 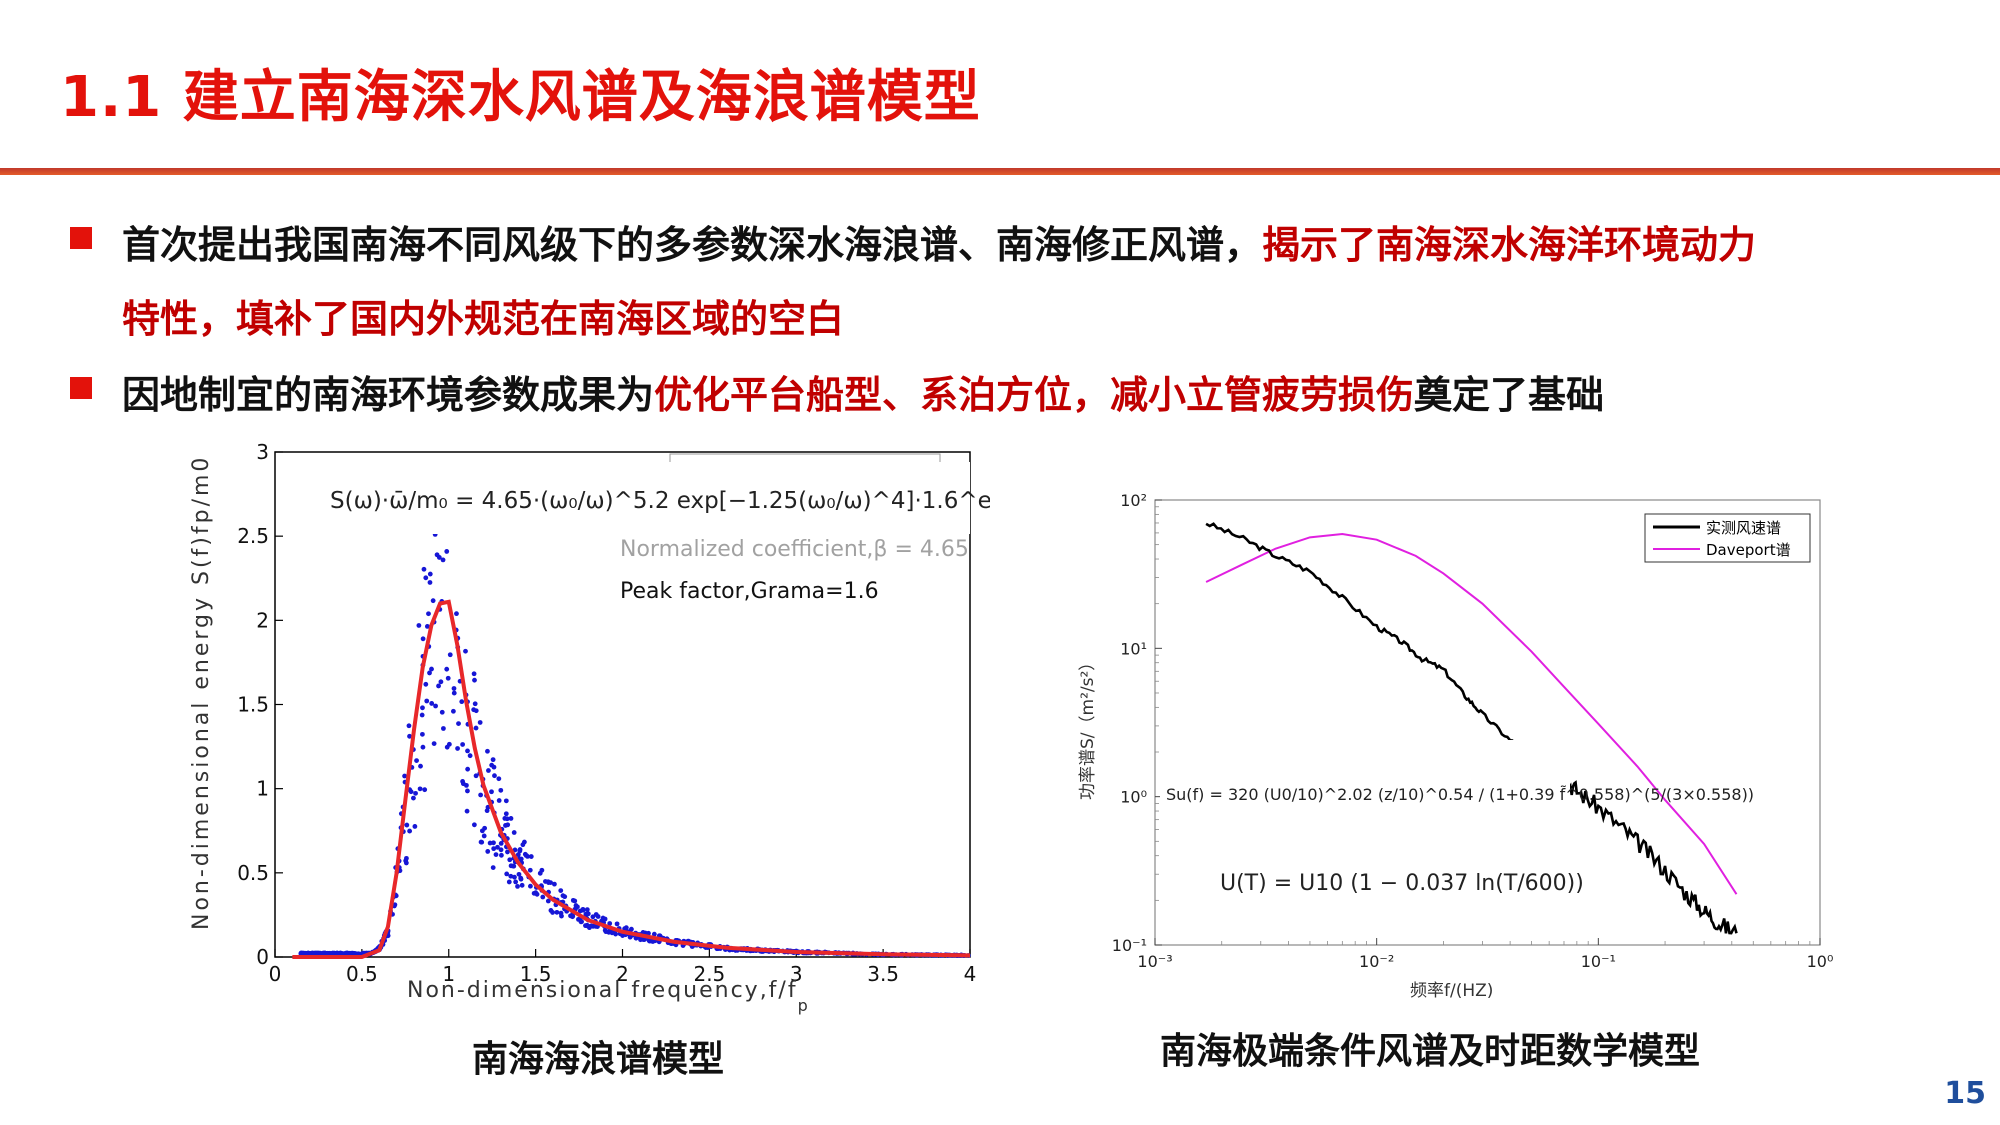 What do you see at coordinates (1509, 245) in the screenshot?
I see `bullet-1-emphasis: 揭示了南海深水海洋环境动力` at bounding box center [1509, 245].